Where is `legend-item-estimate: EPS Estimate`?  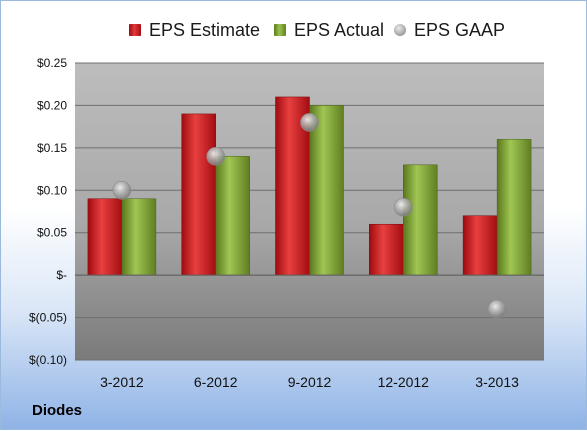 legend-item-estimate: EPS Estimate is located at coordinates (194, 30).